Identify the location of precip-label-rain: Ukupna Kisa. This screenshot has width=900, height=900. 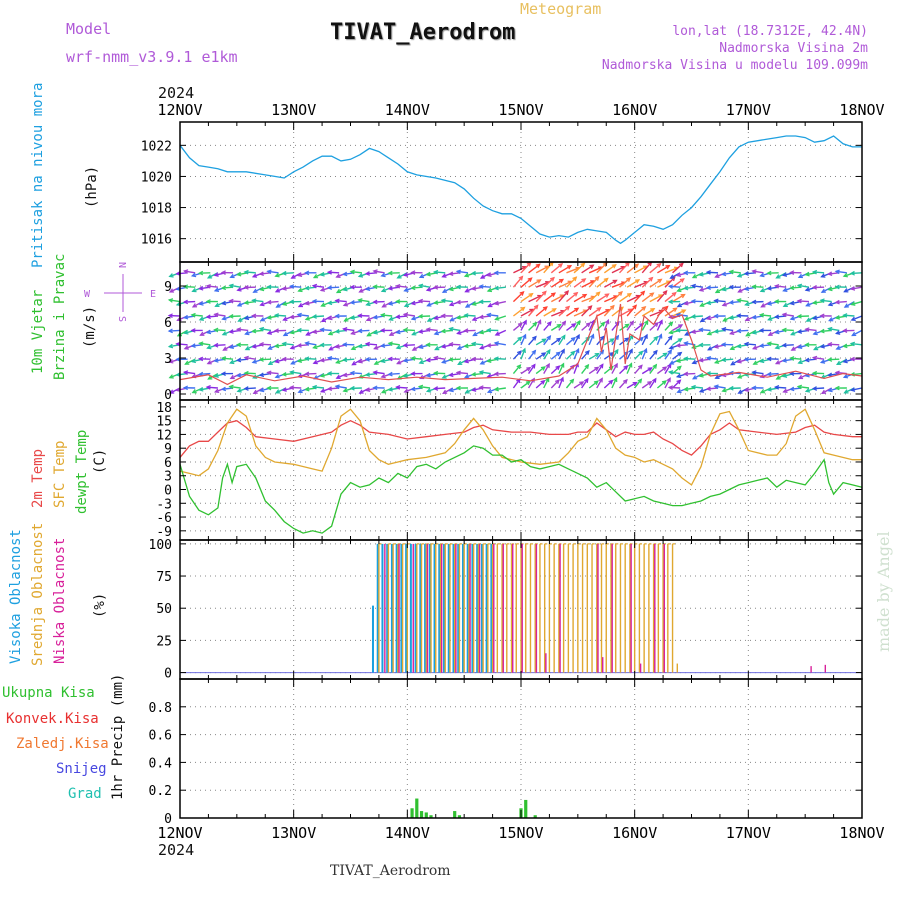
(48, 693).